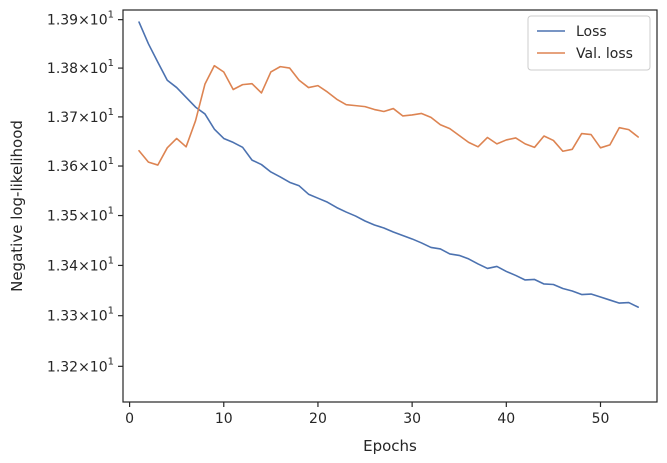 This screenshot has height=463, width=667. Describe the element at coordinates (80, 264) in the screenshot. I see `y-tick-label: 1.34×10¹` at that location.